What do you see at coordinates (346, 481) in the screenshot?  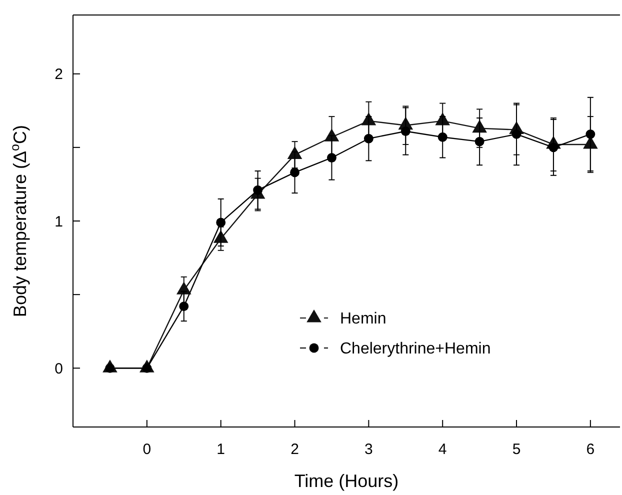 I see `x-axis-title: Time (Hours)` at bounding box center [346, 481].